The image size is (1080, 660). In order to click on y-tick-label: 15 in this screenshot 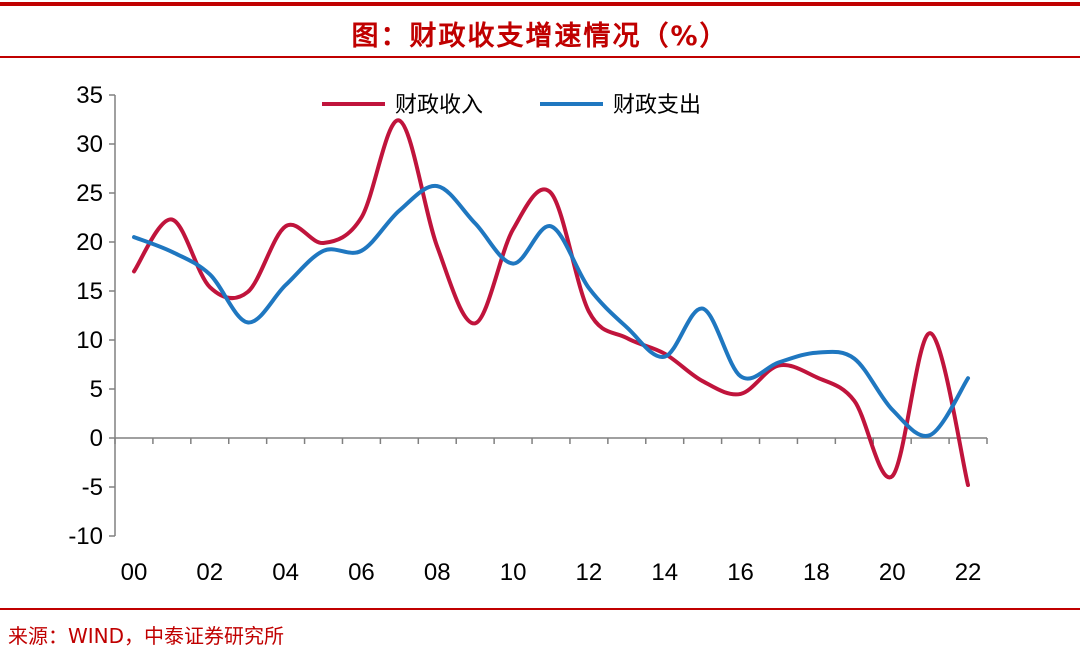, I will do `click(89, 291)`.